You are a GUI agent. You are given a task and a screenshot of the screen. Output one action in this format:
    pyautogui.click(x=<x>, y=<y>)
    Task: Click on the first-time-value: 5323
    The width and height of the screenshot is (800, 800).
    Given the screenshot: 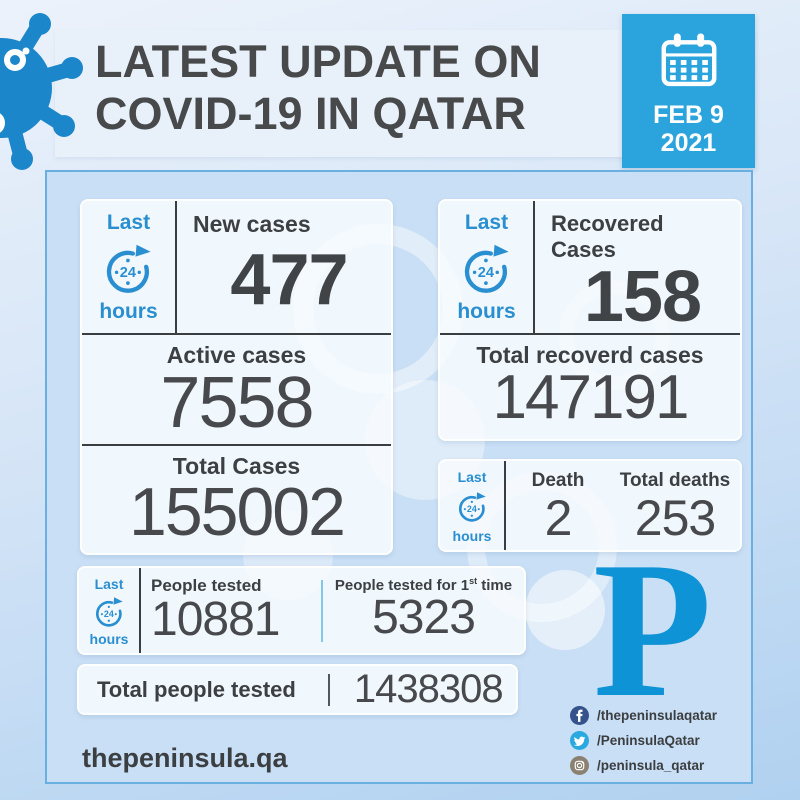 What is the action you would take?
    pyautogui.click(x=424, y=617)
    